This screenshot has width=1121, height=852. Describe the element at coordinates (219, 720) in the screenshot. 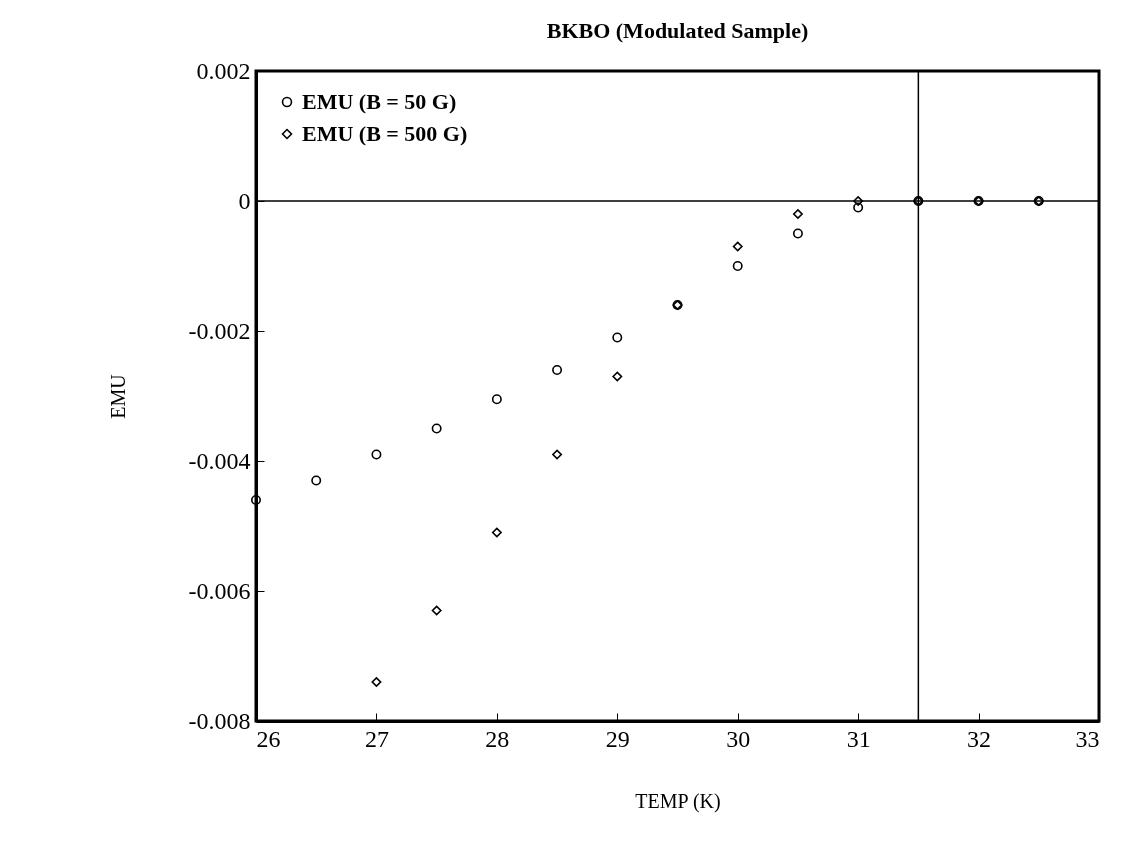

I see `y-tick-label: -0.008` at that location.